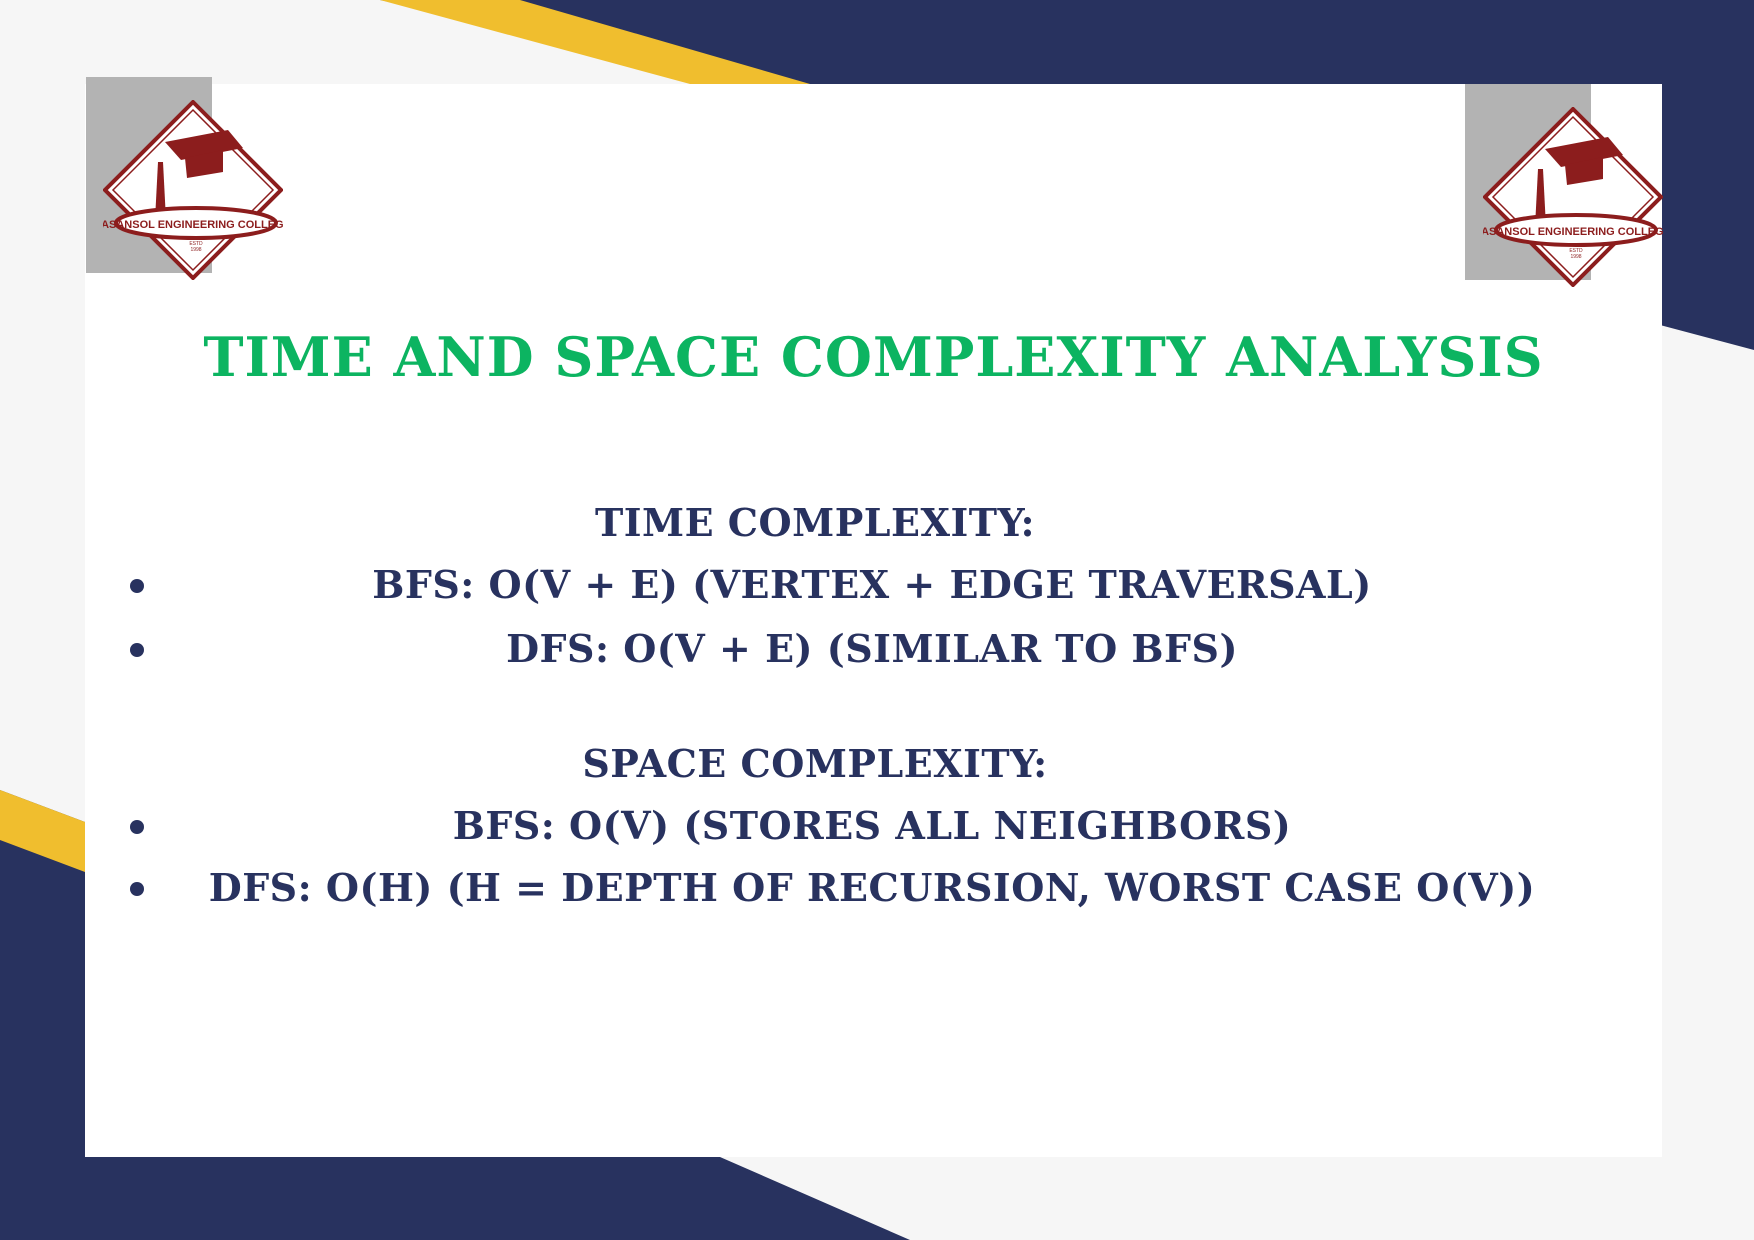  I want to click on list-item: BFS: O(V) (STORES ALL NEIGHBORS), so click(852, 826).